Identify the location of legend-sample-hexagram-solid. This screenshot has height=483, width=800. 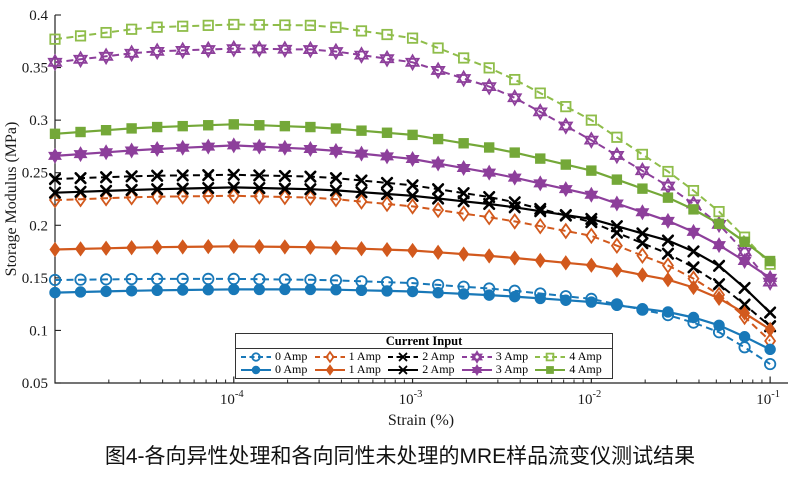
(476, 369).